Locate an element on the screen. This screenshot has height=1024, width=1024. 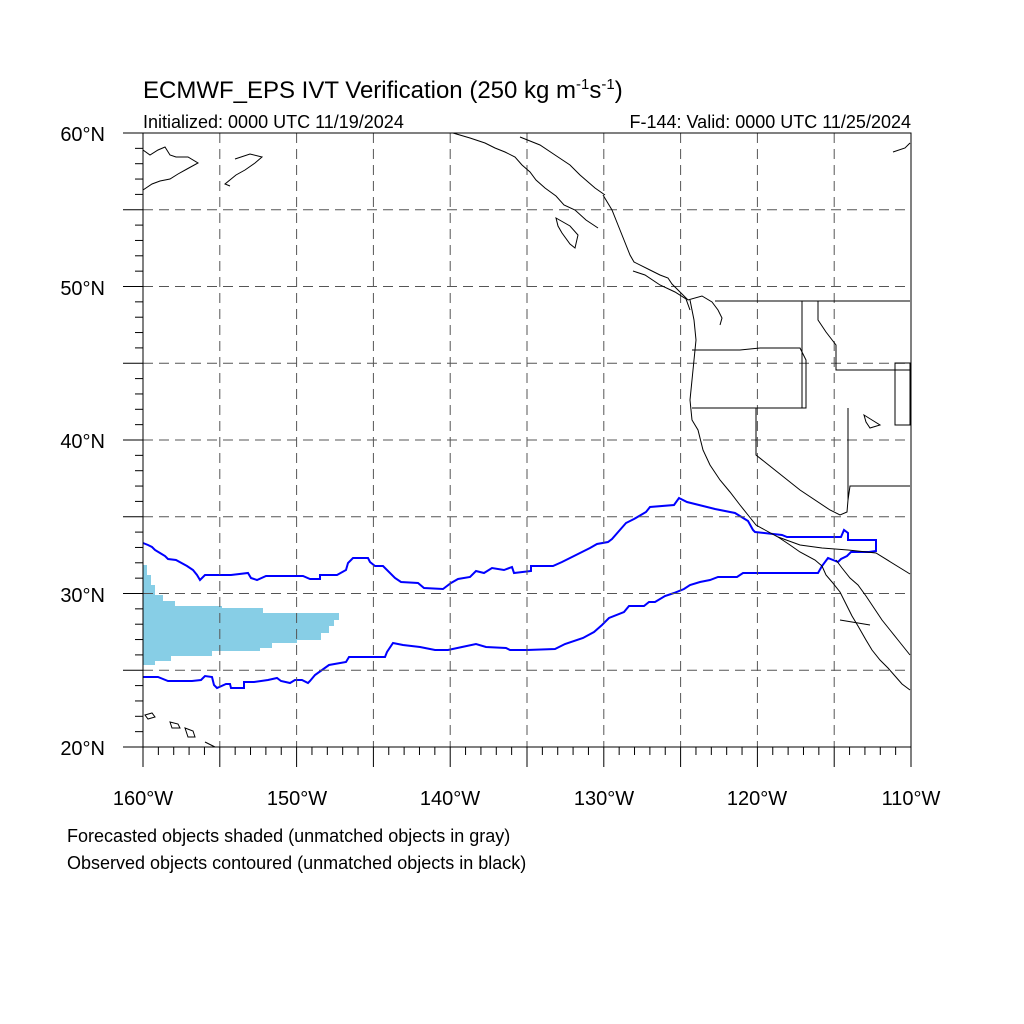
subtitle-initialized: Initialized: 0000 UTC 11/19/2024 is located at coordinates (273, 122).